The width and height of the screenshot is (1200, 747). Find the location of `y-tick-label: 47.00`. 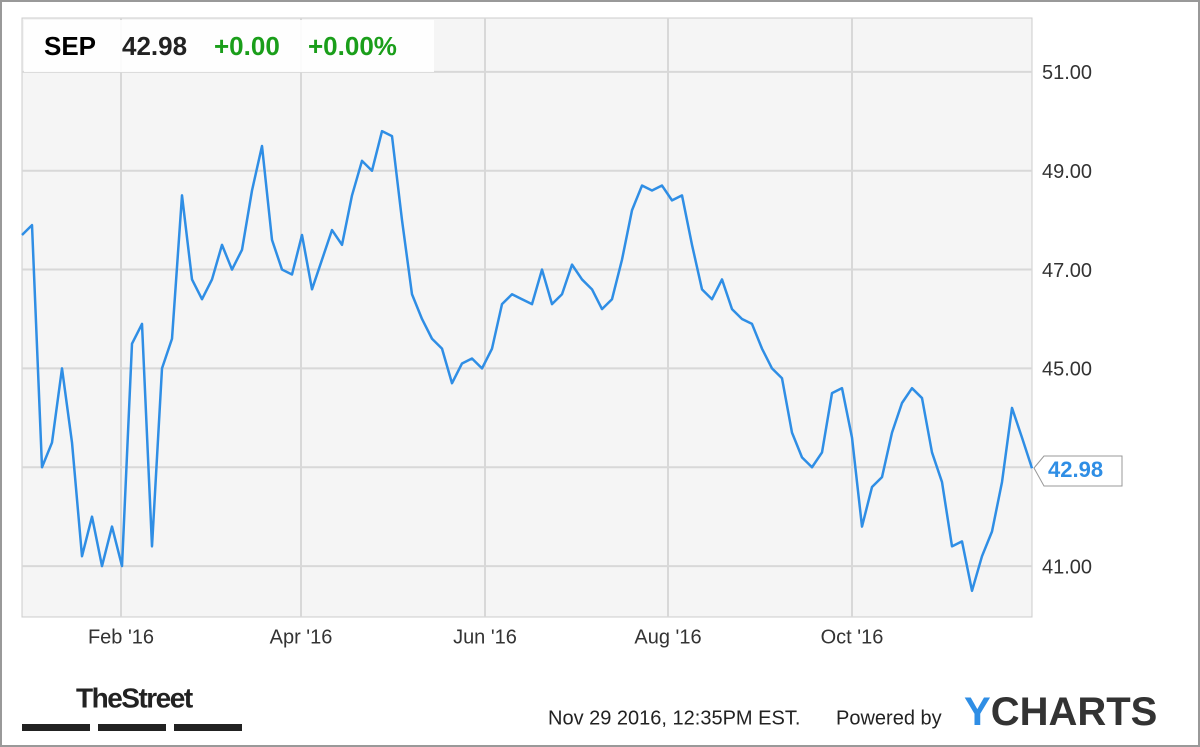

y-tick-label: 47.00 is located at coordinates (1067, 271).